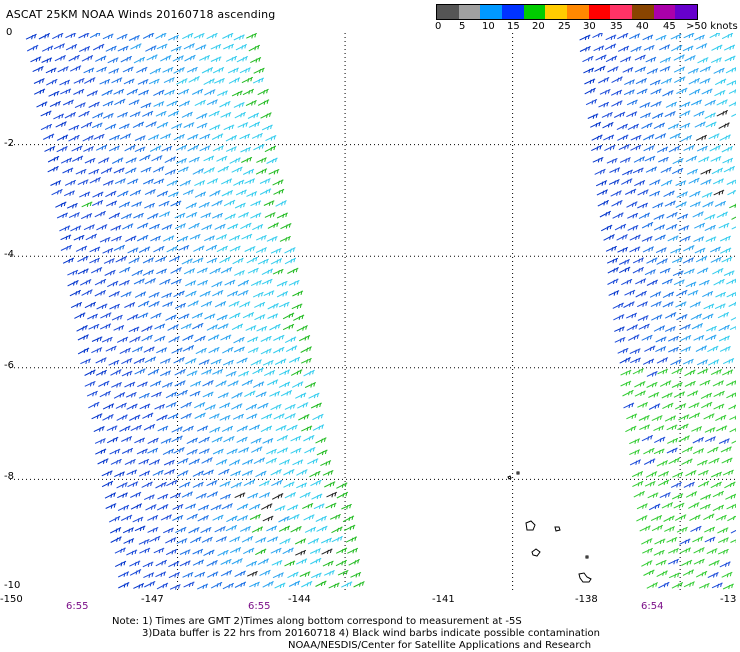  I want to click on legend-swatch, so click(664, 12).